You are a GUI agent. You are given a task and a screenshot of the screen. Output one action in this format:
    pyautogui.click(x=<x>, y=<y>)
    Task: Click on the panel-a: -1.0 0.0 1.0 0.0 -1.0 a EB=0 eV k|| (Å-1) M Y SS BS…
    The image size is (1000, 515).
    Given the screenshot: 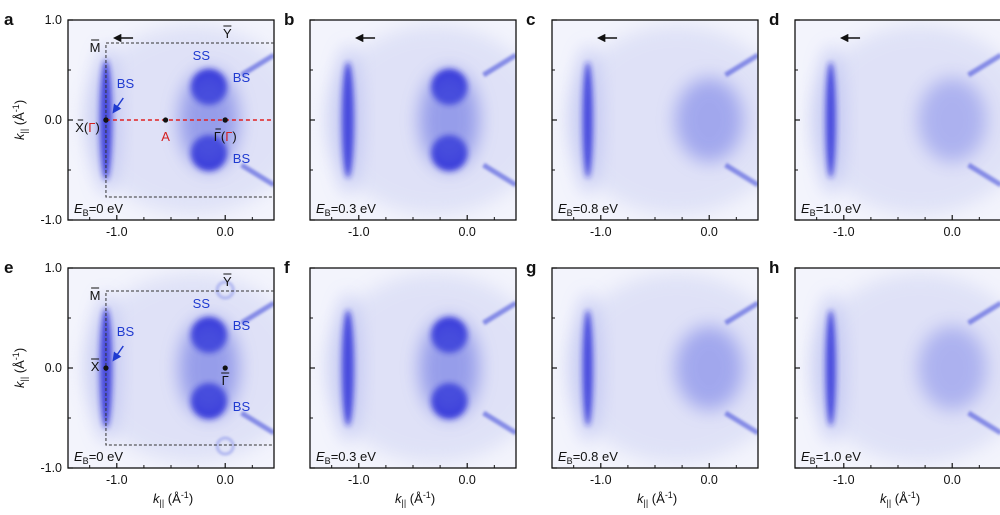 What is the action you would take?
    pyautogui.click(x=139, y=124)
    